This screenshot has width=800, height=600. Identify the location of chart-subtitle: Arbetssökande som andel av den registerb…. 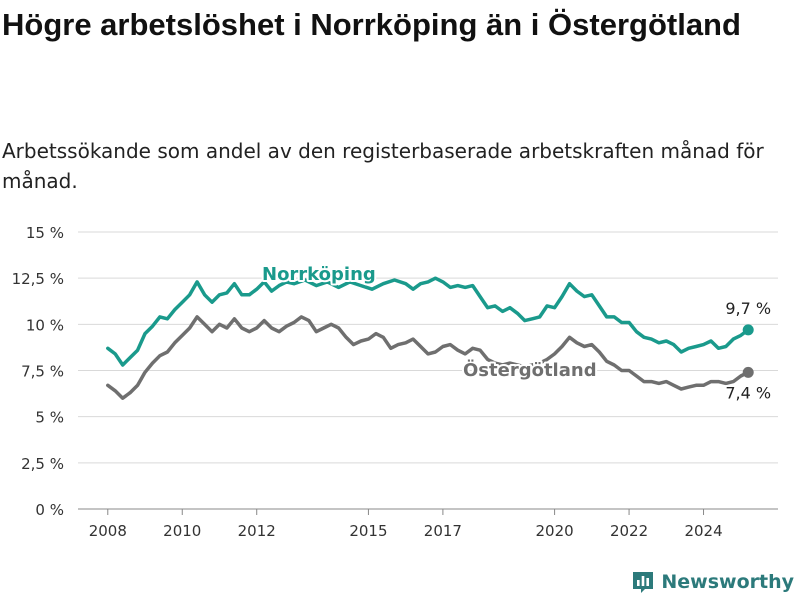
(383, 166).